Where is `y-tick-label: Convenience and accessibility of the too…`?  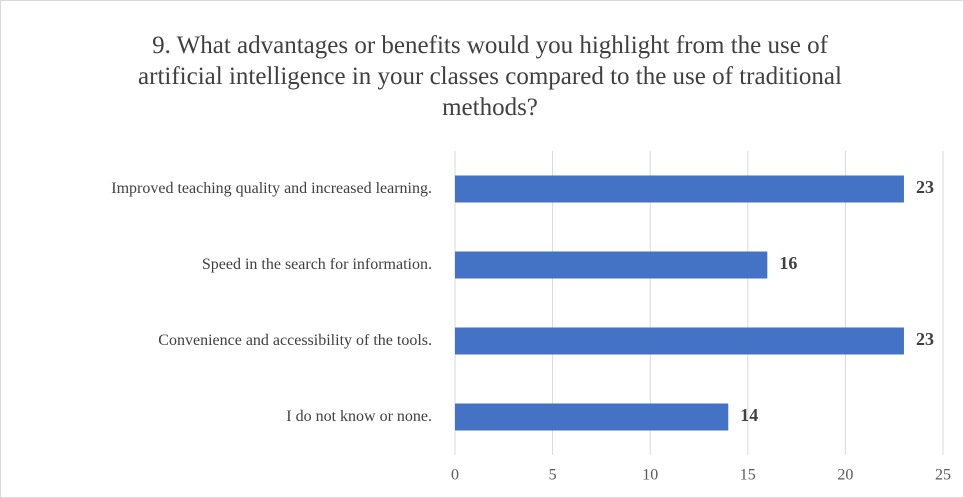
y-tick-label: Convenience and accessibility of the too… is located at coordinates (295, 340).